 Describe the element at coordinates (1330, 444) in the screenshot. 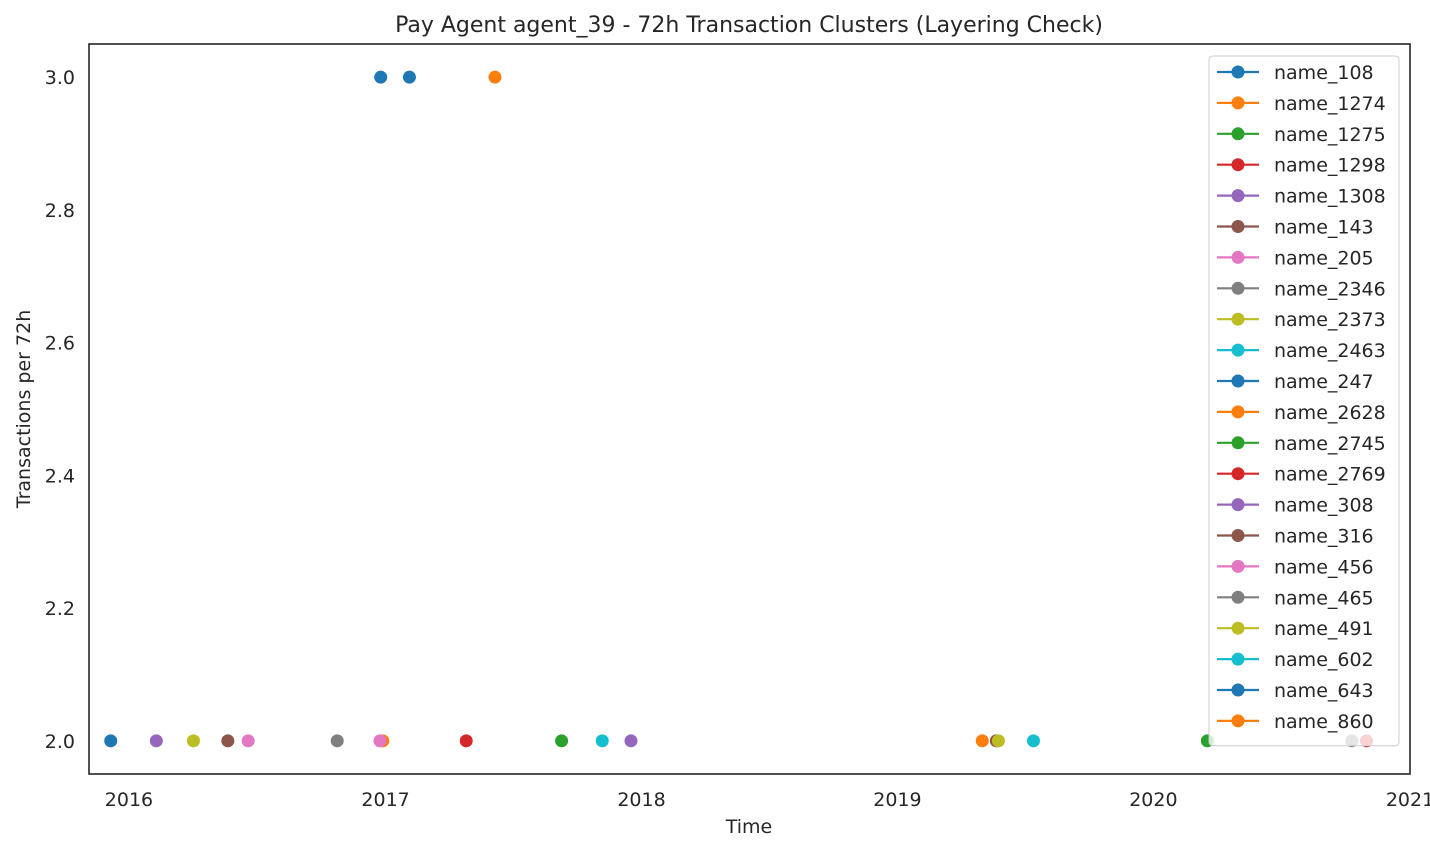

I see `legend-label: name_2745` at that location.